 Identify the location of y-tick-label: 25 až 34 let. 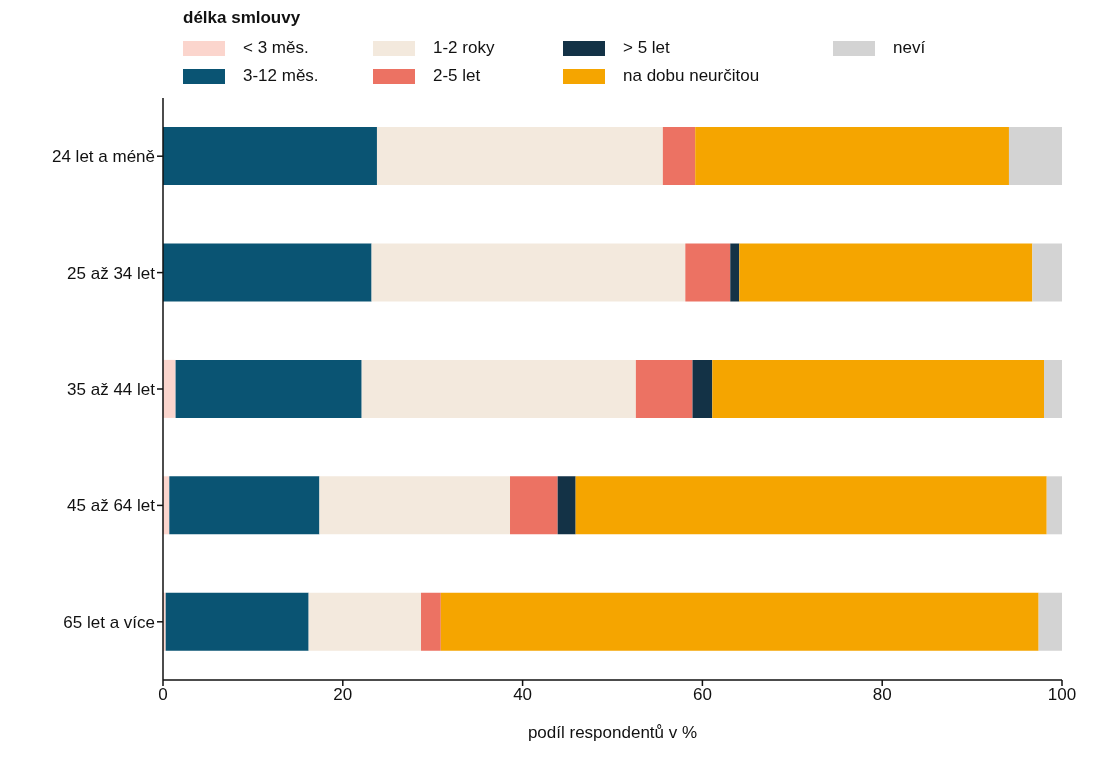
(111, 273).